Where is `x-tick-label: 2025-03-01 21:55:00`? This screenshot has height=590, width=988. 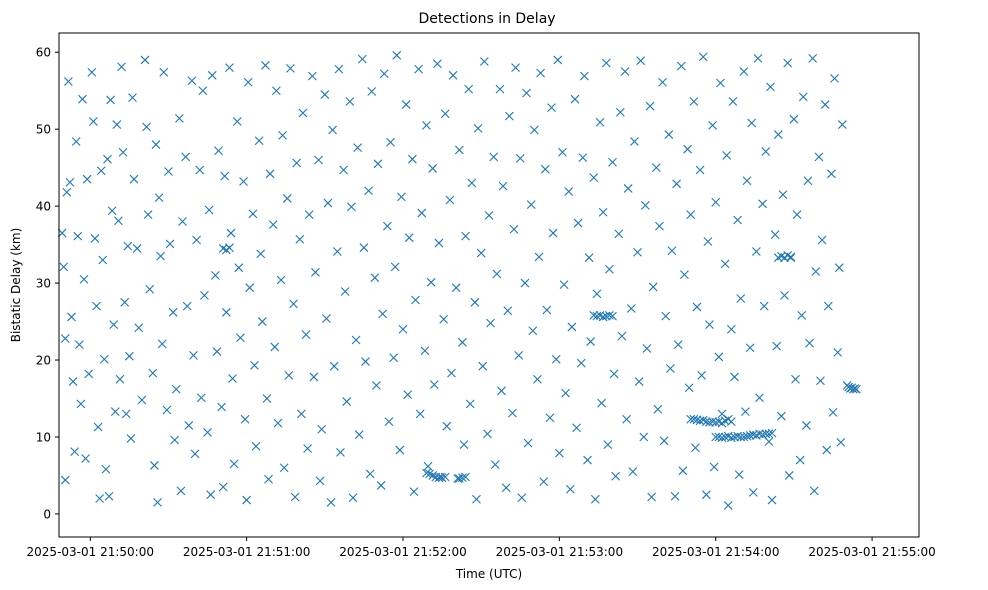
x-tick-label: 2025-03-01 21:55:00 is located at coordinates (871, 552).